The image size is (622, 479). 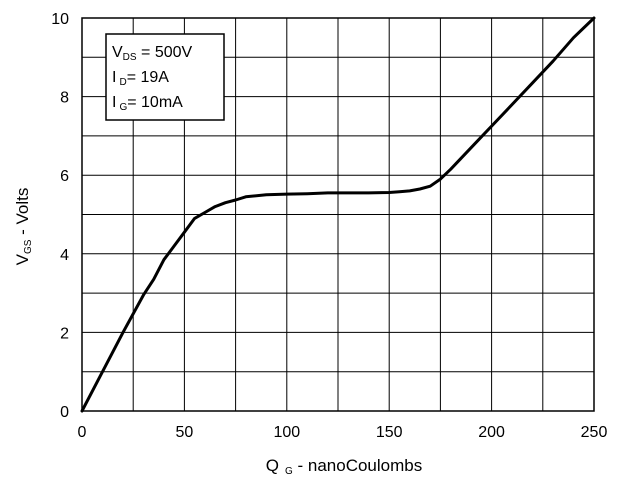 What do you see at coordinates (130, 57) in the screenshot?
I see `legend-vds-sub: DS` at bounding box center [130, 57].